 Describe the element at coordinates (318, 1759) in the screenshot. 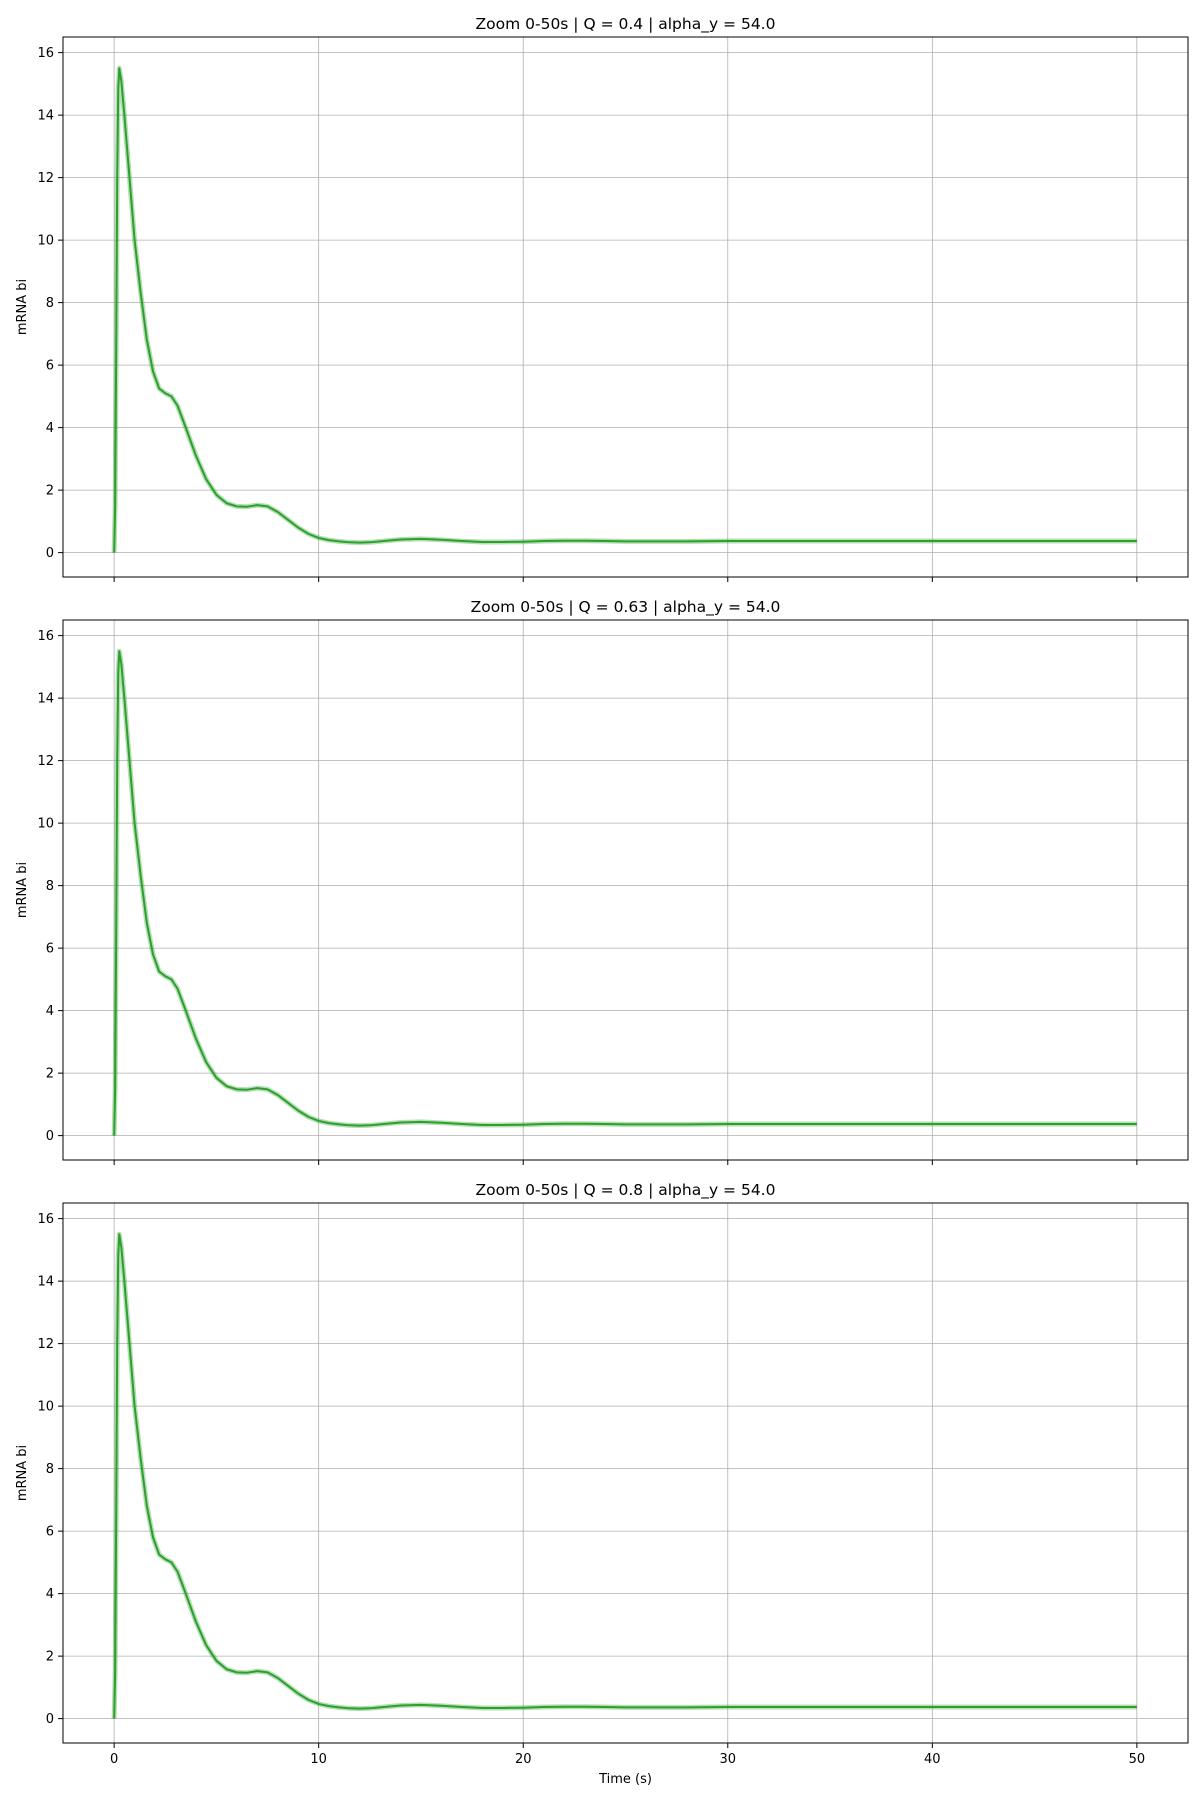

I see `x-tick-label: 10` at that location.